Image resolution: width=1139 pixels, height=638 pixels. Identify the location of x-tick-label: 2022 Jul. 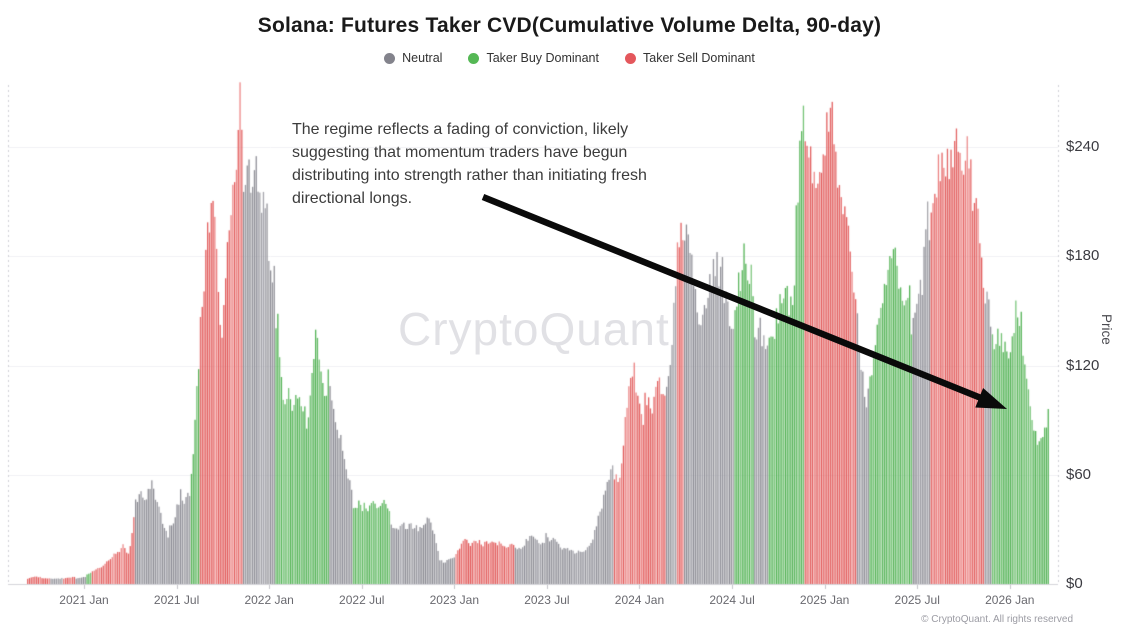
(362, 600).